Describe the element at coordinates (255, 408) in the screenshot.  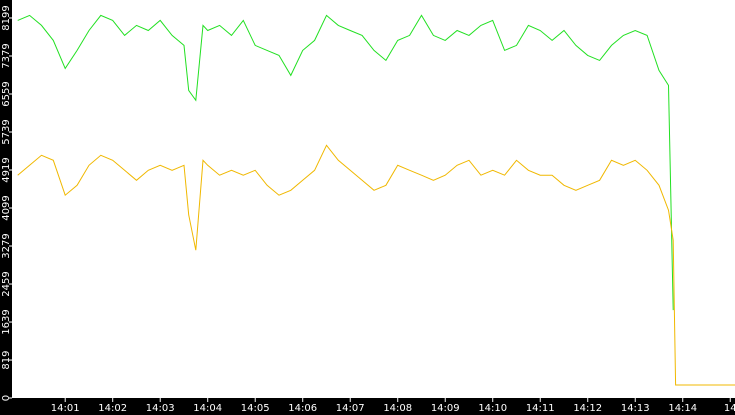
I see `x-tick-label: 14:05` at that location.